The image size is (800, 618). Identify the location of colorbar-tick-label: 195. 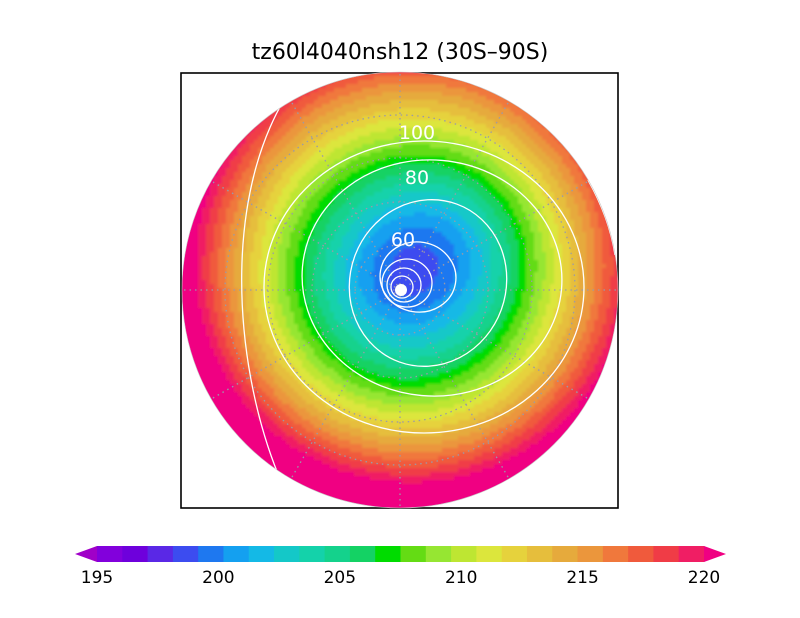
(97, 578).